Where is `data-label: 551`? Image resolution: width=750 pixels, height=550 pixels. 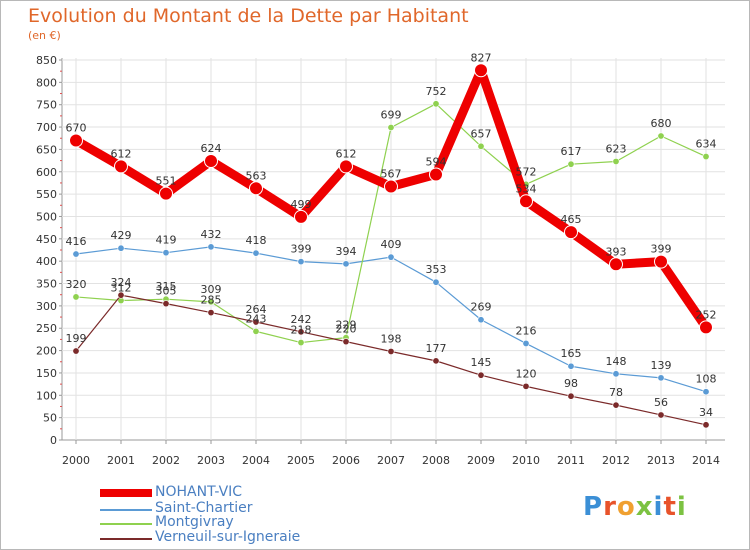
data-label: 551 is located at coordinates (166, 181).